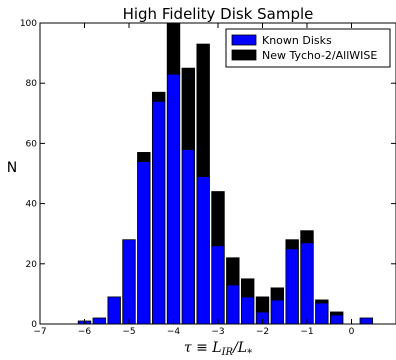 Image resolution: width=396 pixels, height=360 pixels. Describe the element at coordinates (32, 205) in the screenshot. I see `y-tick-label: 40` at that location.